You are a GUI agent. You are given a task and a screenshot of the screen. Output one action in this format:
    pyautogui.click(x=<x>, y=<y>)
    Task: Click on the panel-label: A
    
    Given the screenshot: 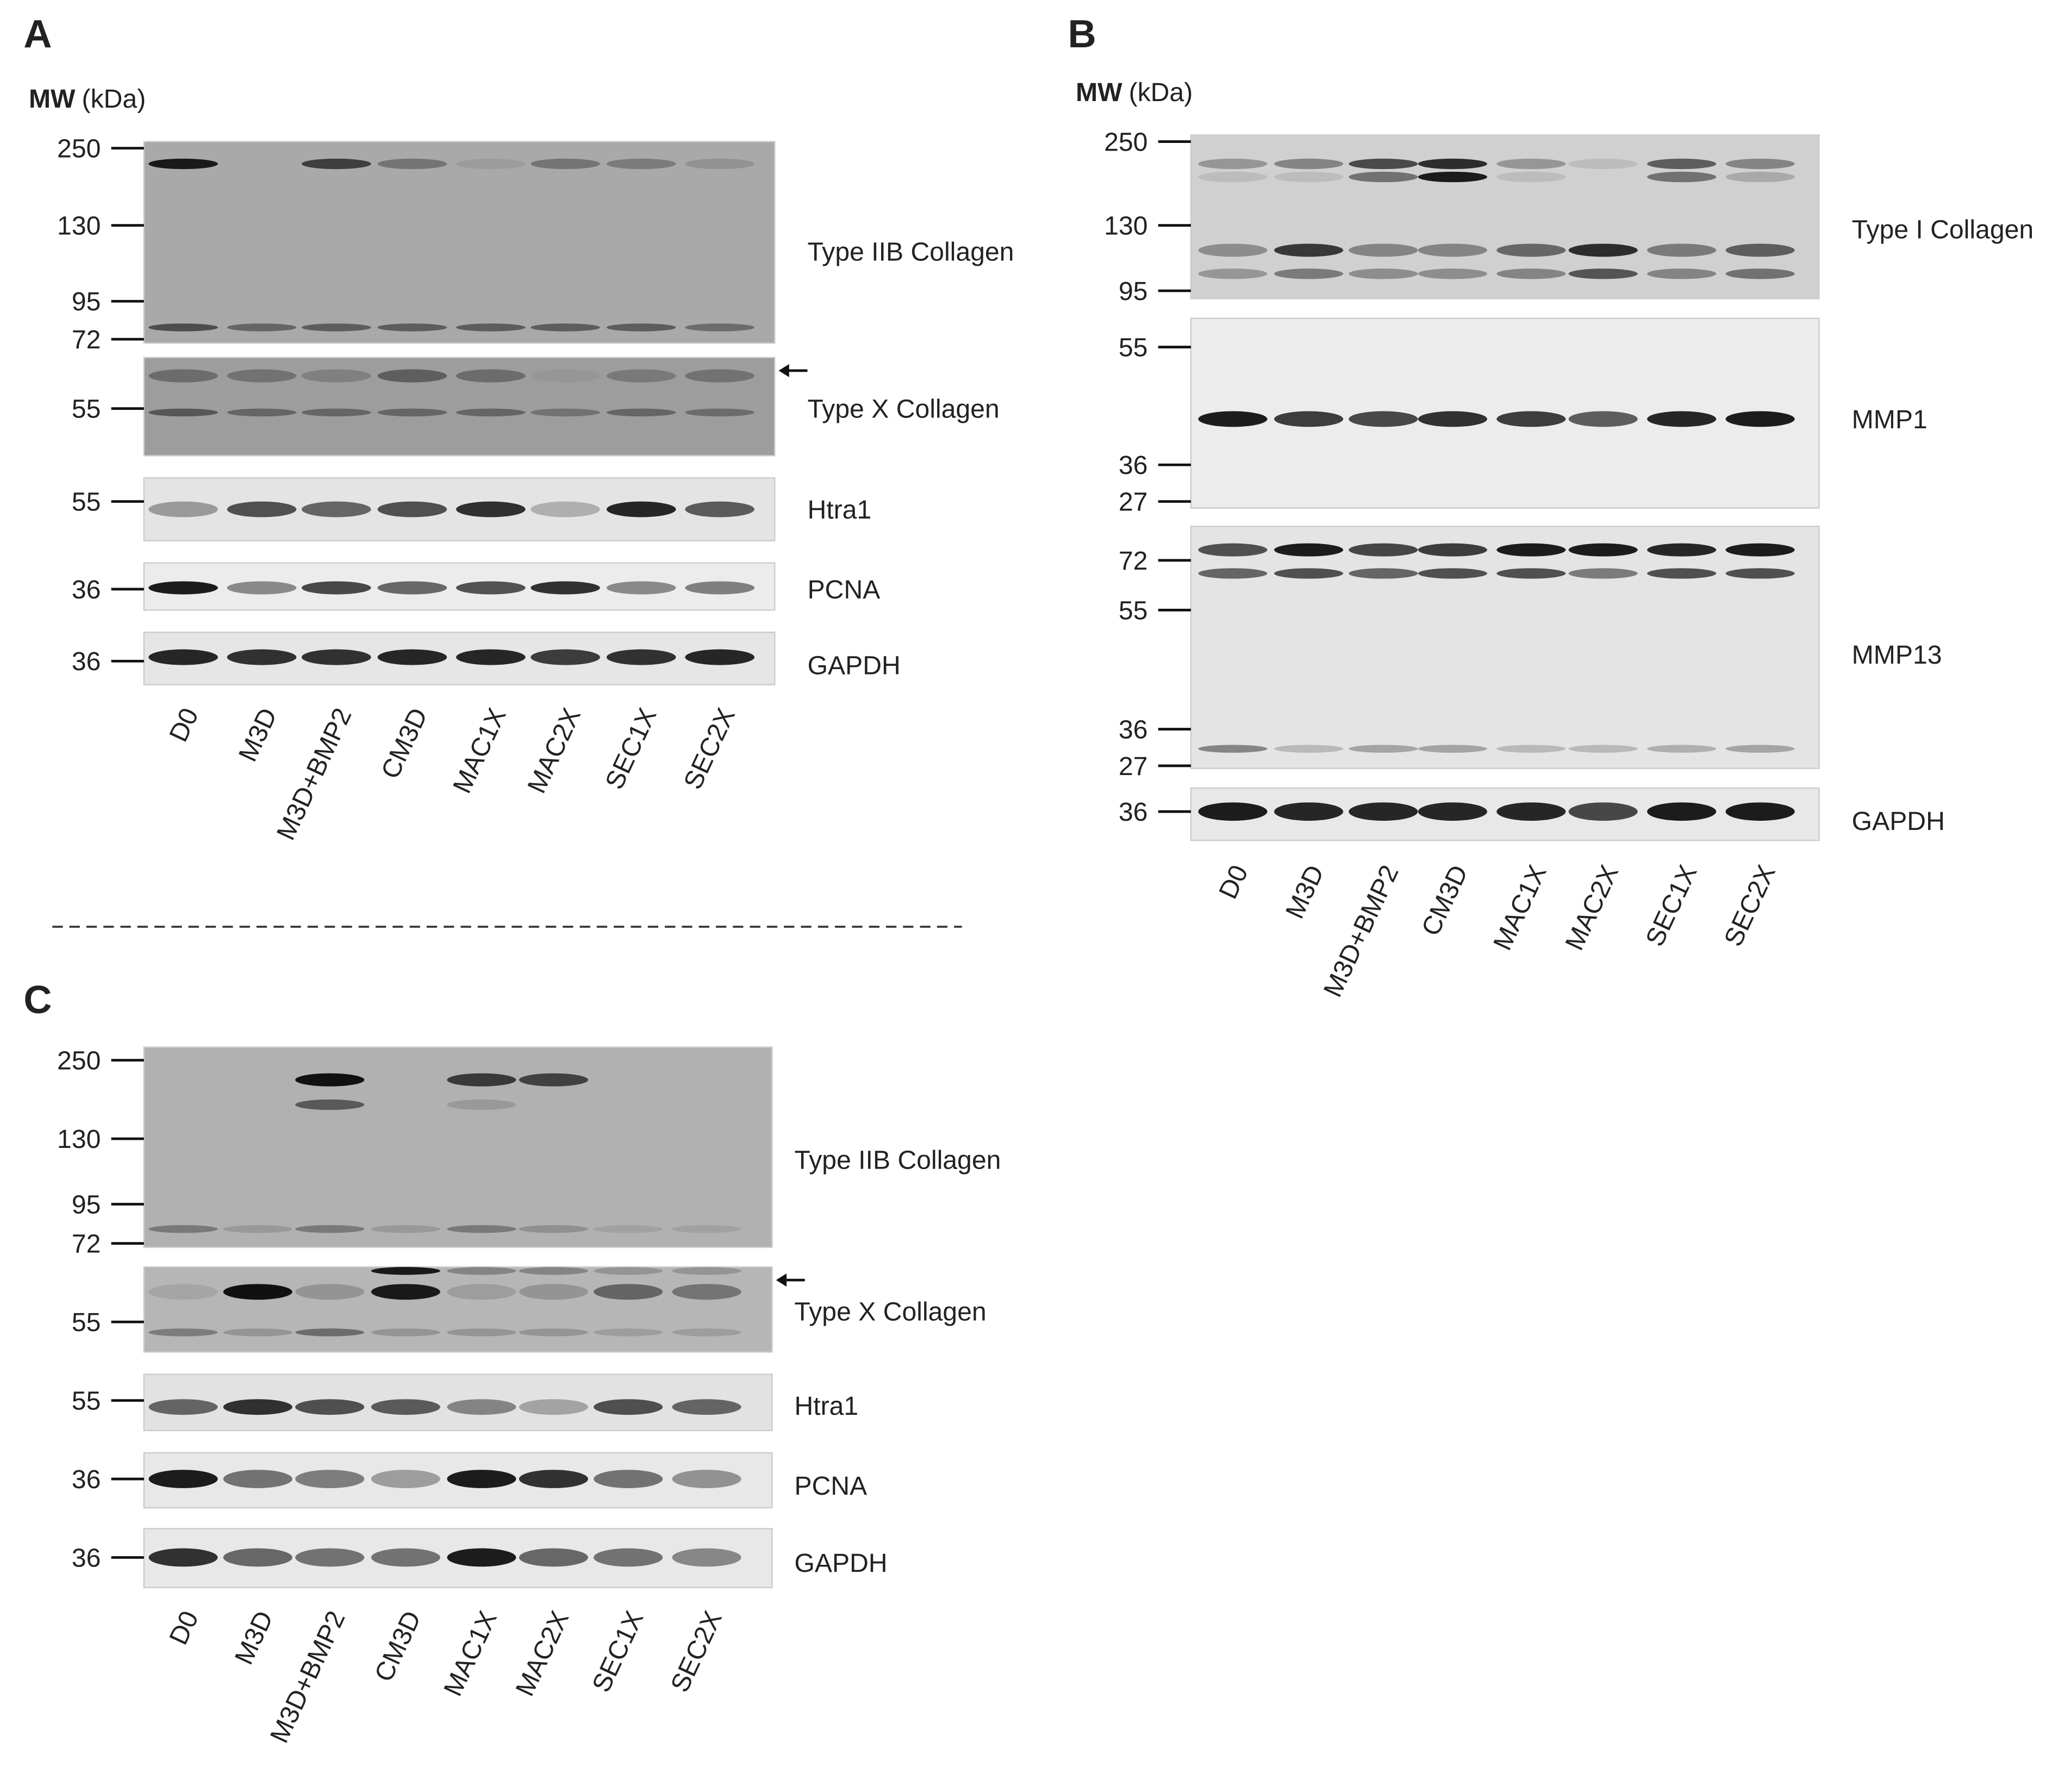 What is the action you would take?
    pyautogui.click(x=38, y=34)
    